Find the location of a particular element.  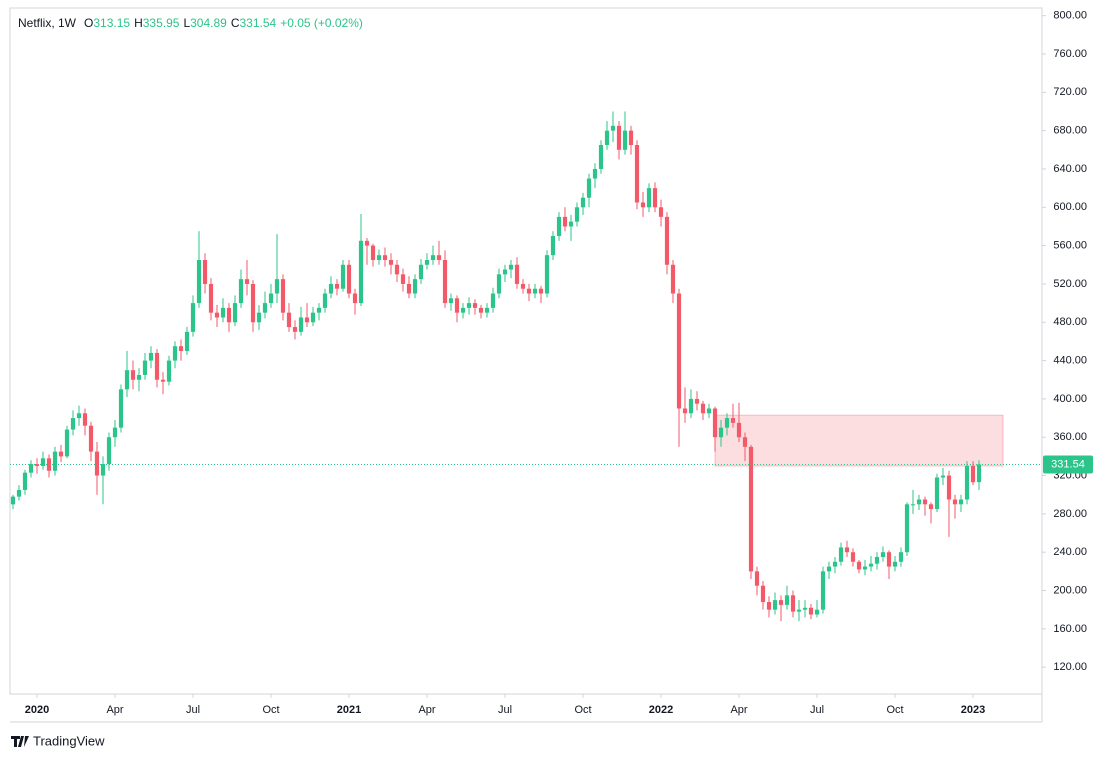

y-tick-label: 440.00 is located at coordinates (1070, 360).